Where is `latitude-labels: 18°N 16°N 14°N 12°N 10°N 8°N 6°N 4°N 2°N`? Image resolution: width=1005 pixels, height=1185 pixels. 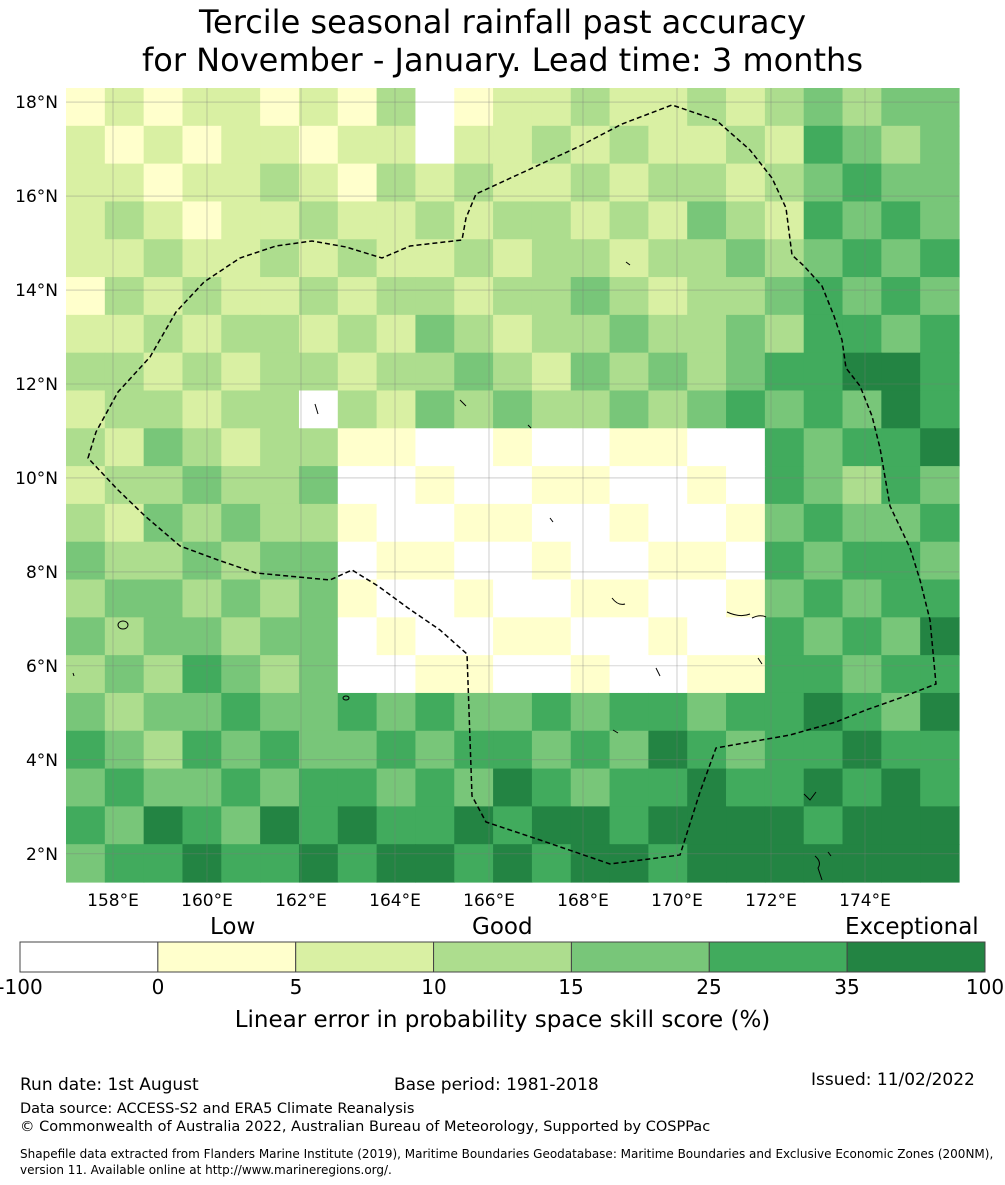
latitude-labels: 18°N 16°N 14°N 12°N 10°N 8°N 6°N 4°N 2°N is located at coordinates (36, 479).